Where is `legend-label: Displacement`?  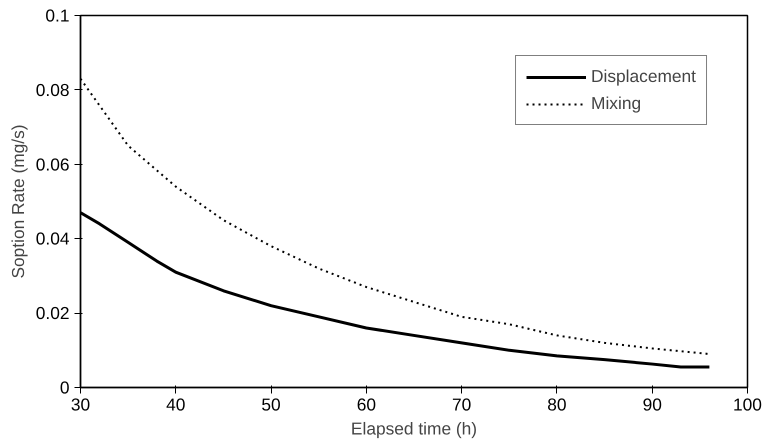 legend-label: Displacement is located at coordinates (643, 76).